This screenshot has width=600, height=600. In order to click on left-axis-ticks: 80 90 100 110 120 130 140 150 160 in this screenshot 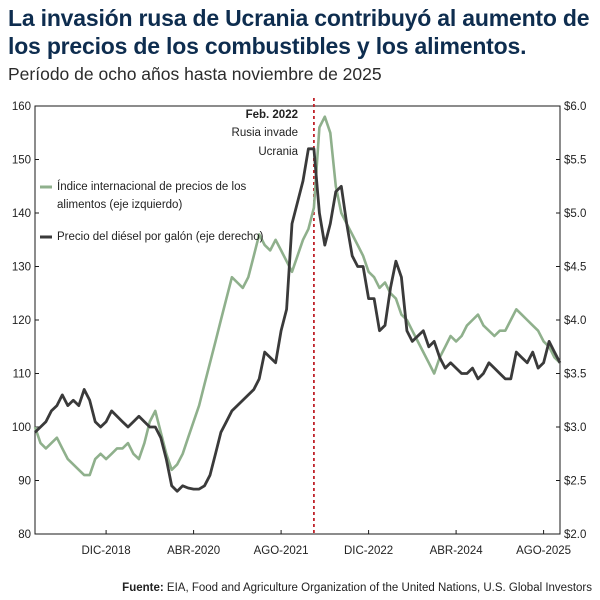, I will do `click(25, 321)`.